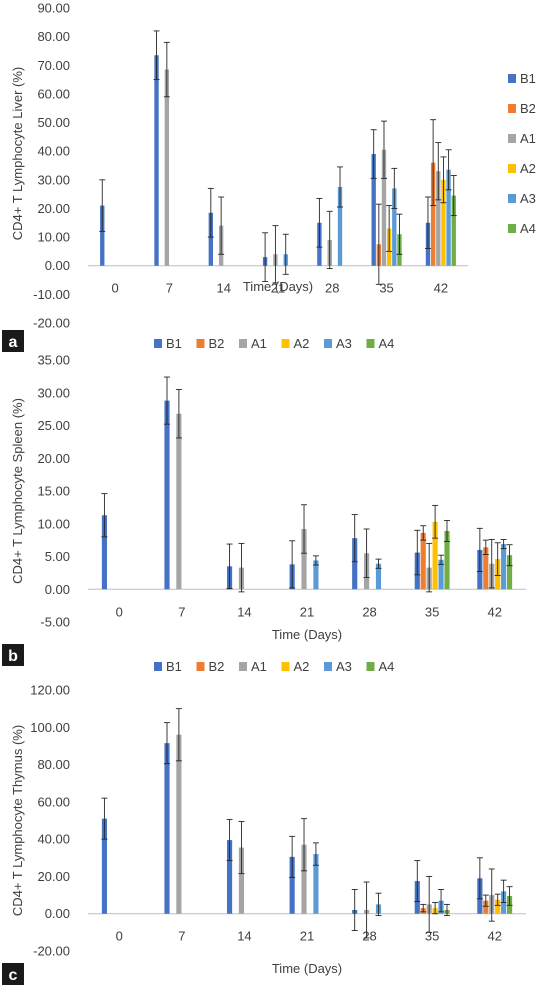  What do you see at coordinates (53, 179) in the screenshot?
I see `y-tick-label: 30.00` at bounding box center [53, 179].